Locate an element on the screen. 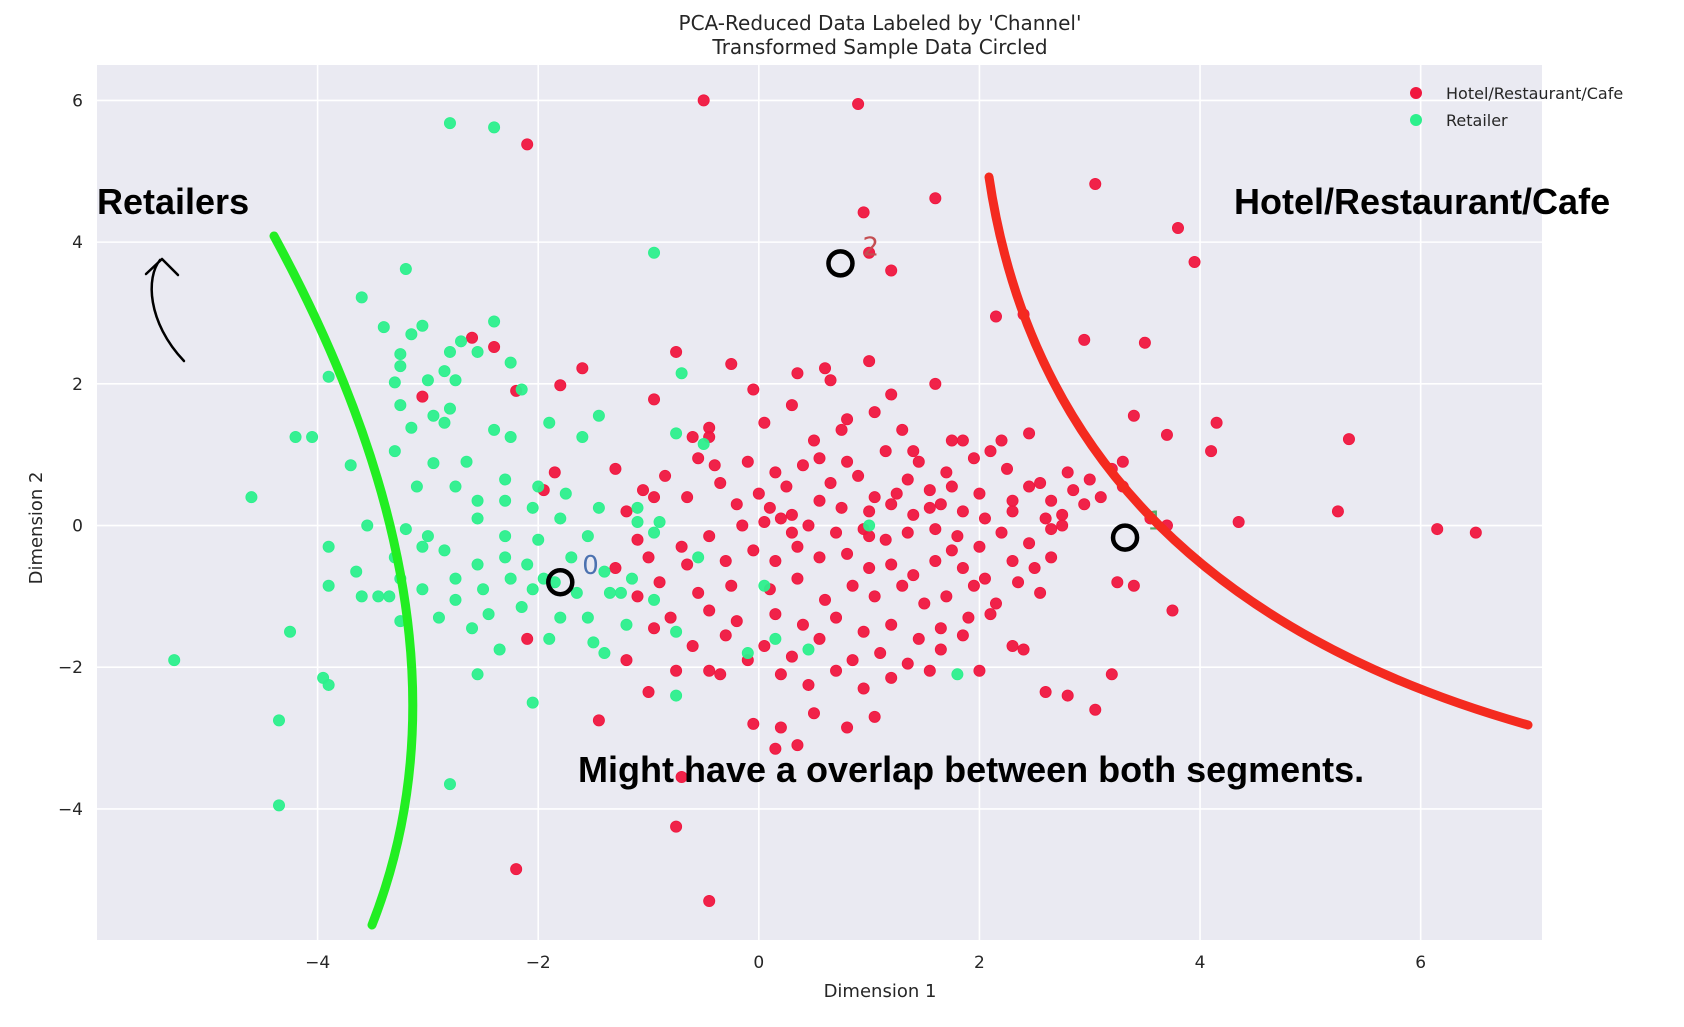 The image size is (1684, 1027). sample-label-2: 2 is located at coordinates (870, 247).